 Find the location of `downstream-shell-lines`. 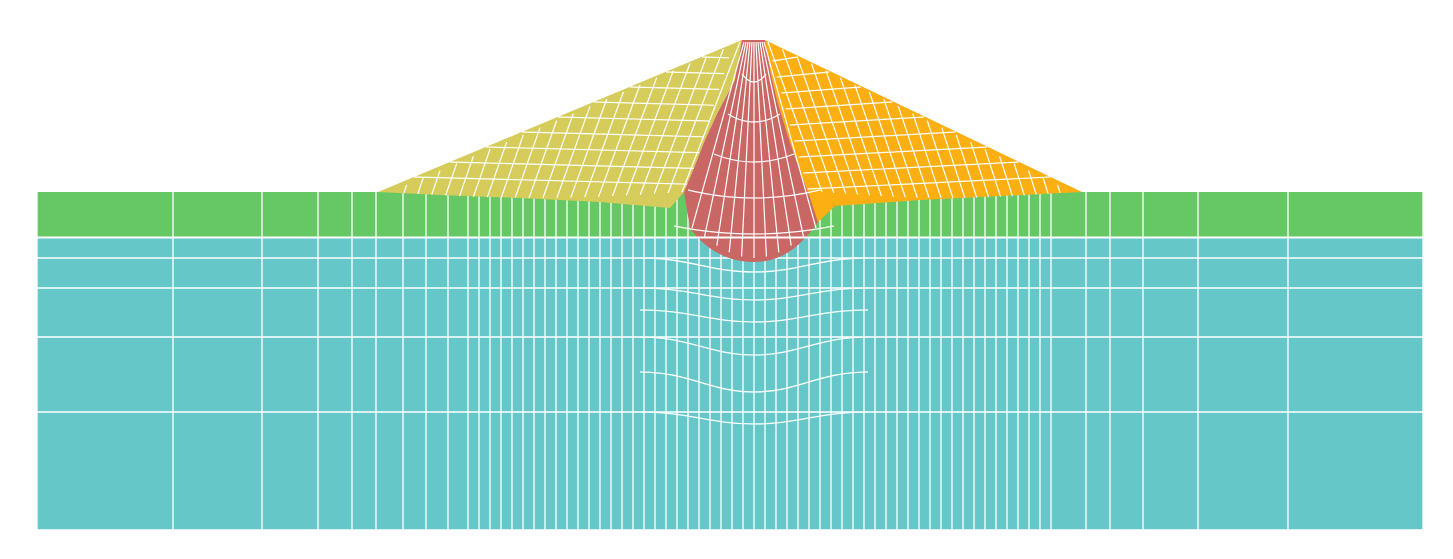

downstream-shell-lines is located at coordinates (914, 120).